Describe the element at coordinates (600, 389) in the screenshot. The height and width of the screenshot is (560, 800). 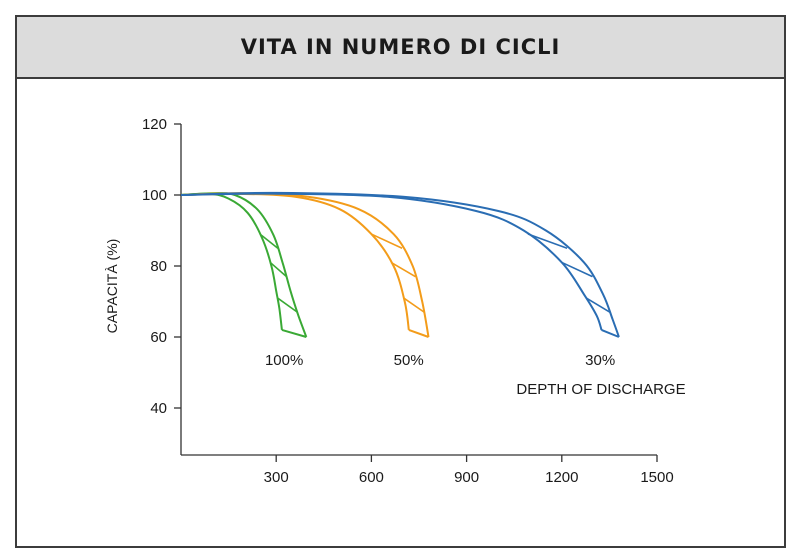
I see `depth-of-discharge-label: DEPTH OF DISCHARGE` at that location.